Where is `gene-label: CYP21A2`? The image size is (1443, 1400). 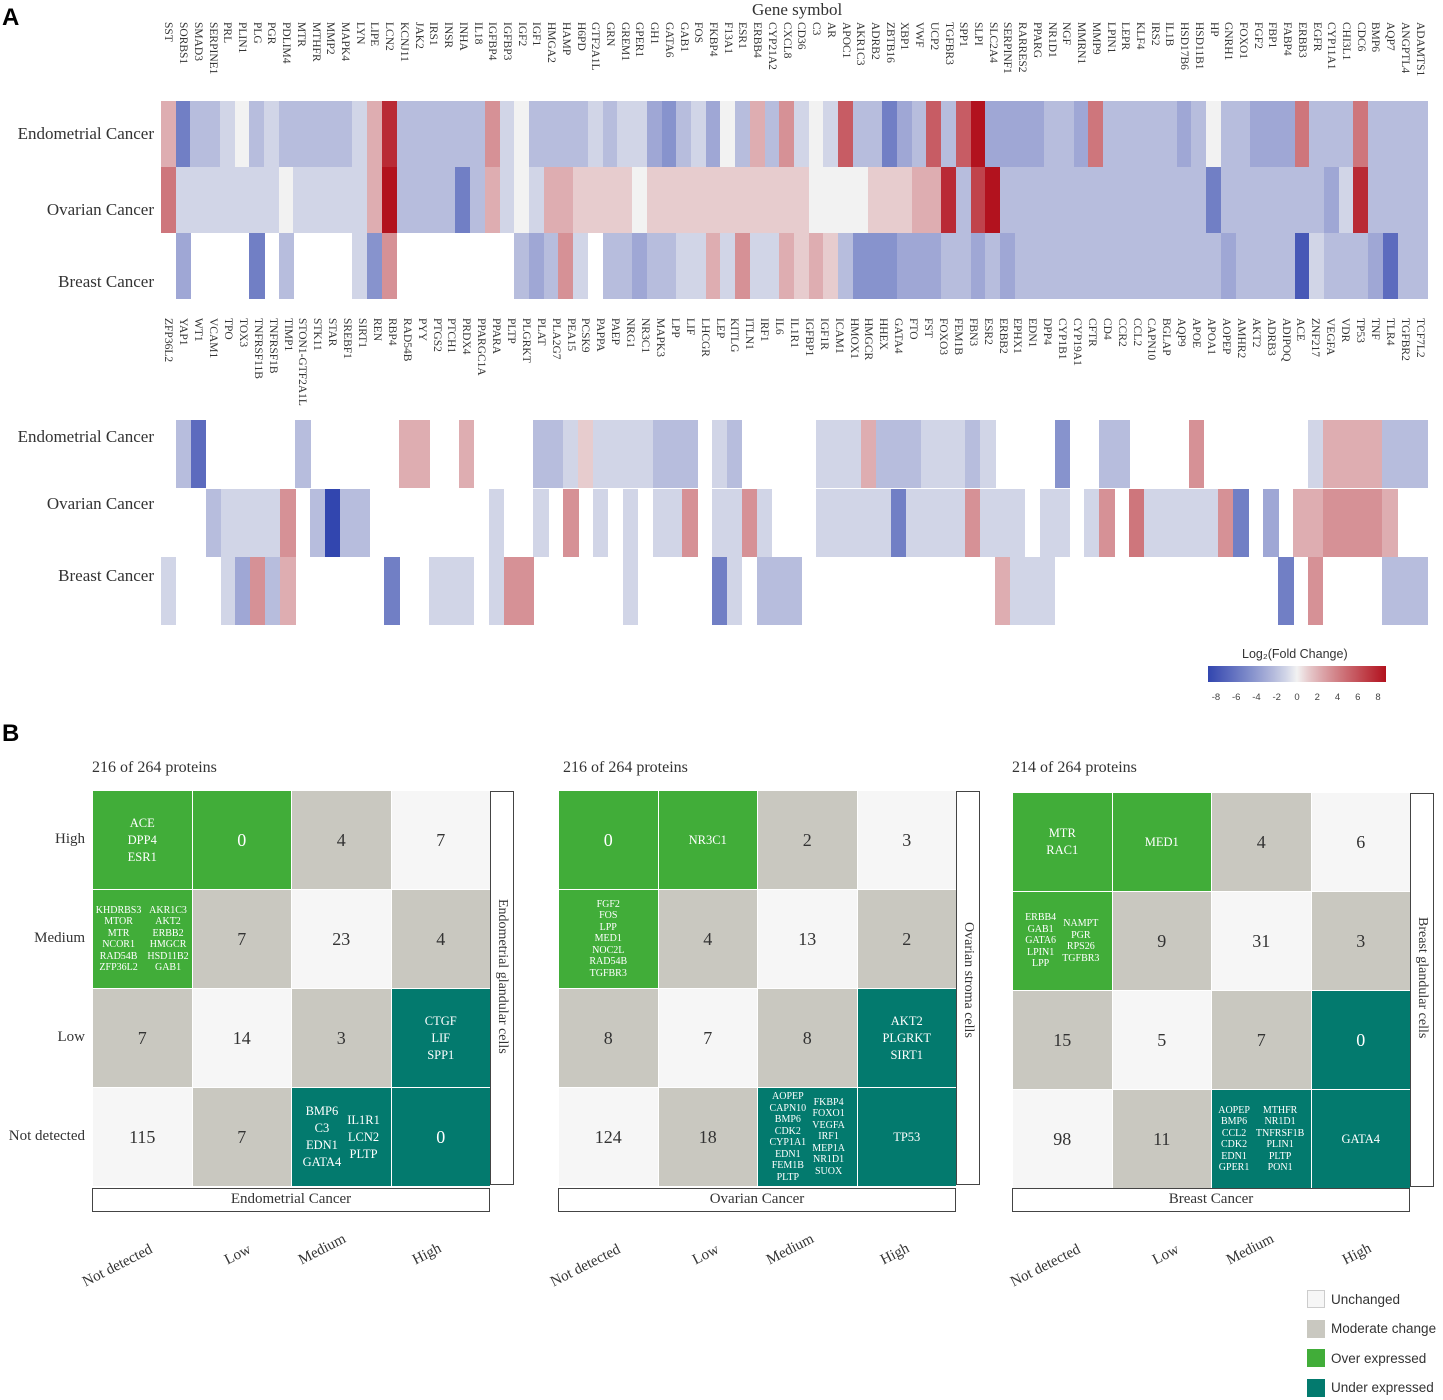
gene-label: CYP21A2 is located at coordinates (771, 46).